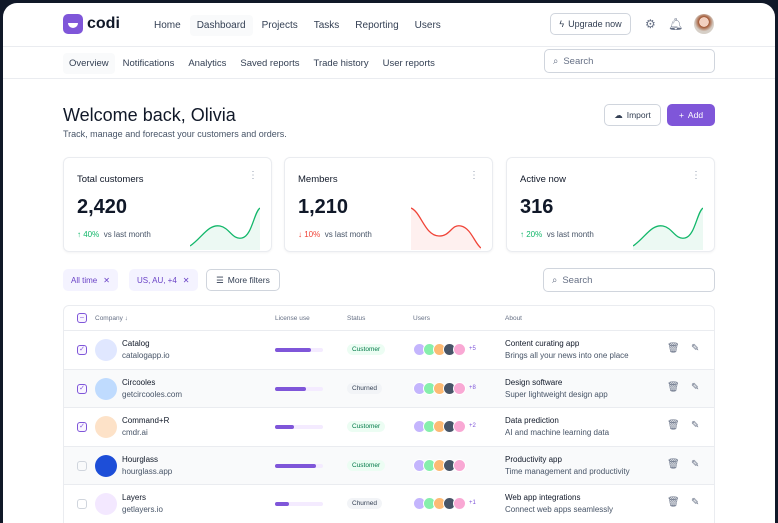 The height and width of the screenshot is (523, 778). Describe the element at coordinates (676, 24) in the screenshot. I see `bell-icon: 🔔︎` at that location.